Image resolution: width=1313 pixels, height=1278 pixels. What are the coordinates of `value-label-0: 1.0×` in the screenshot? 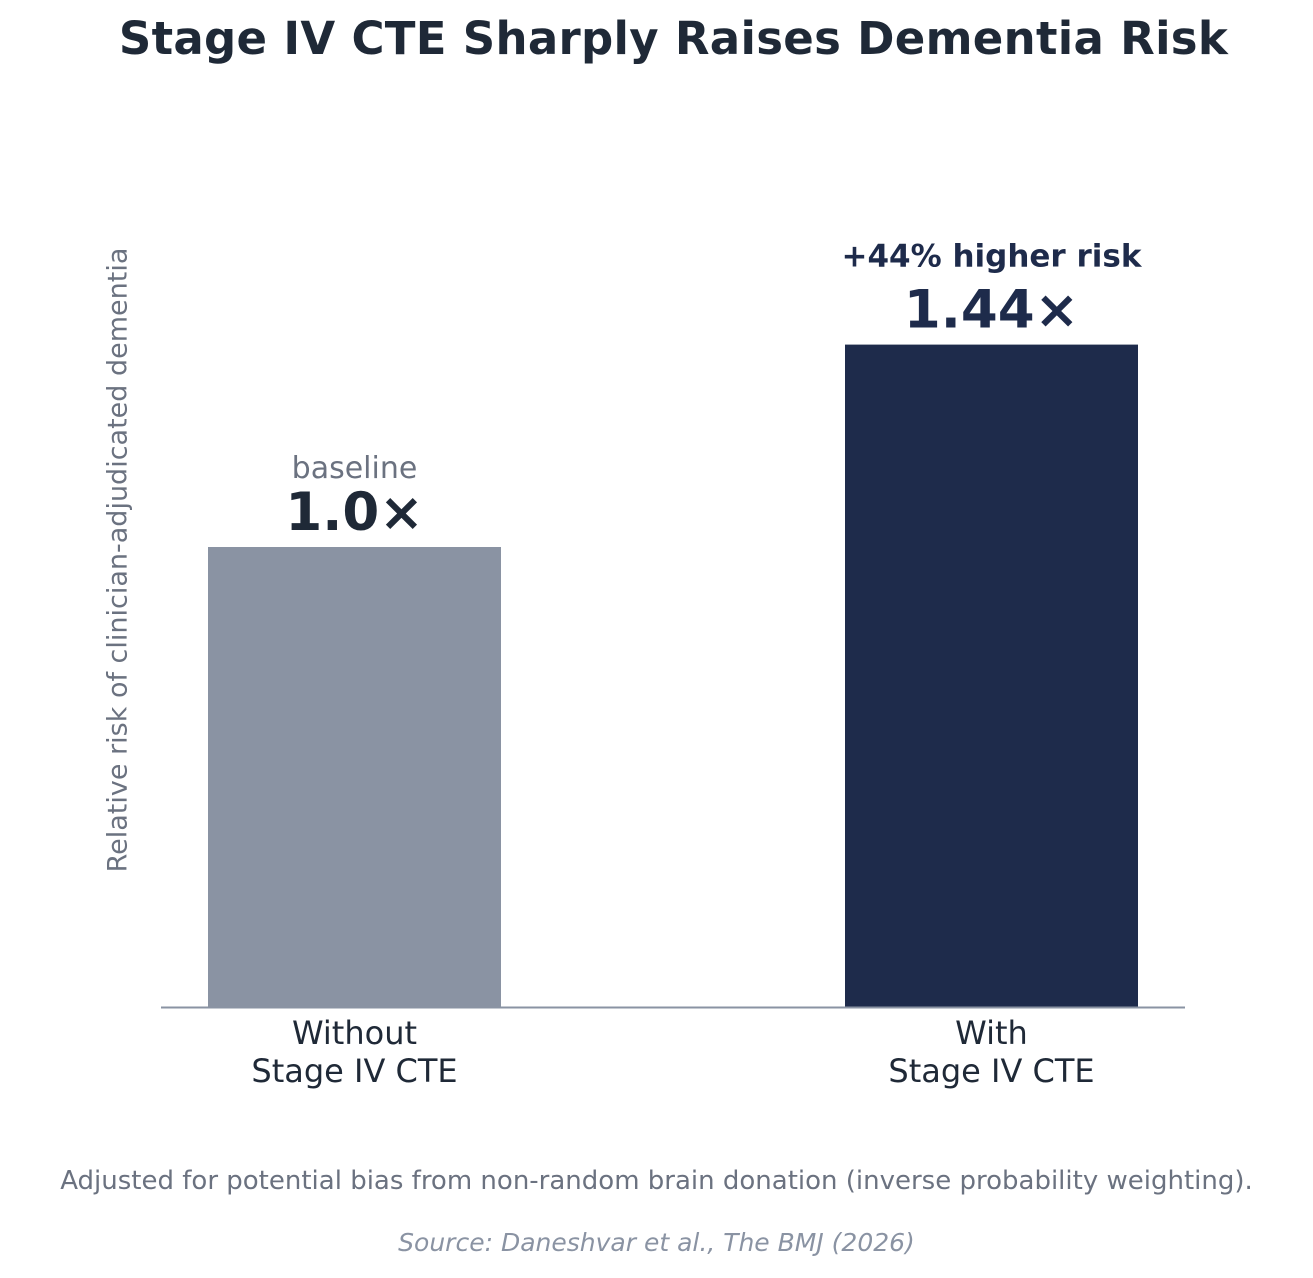 It's located at (354, 512).